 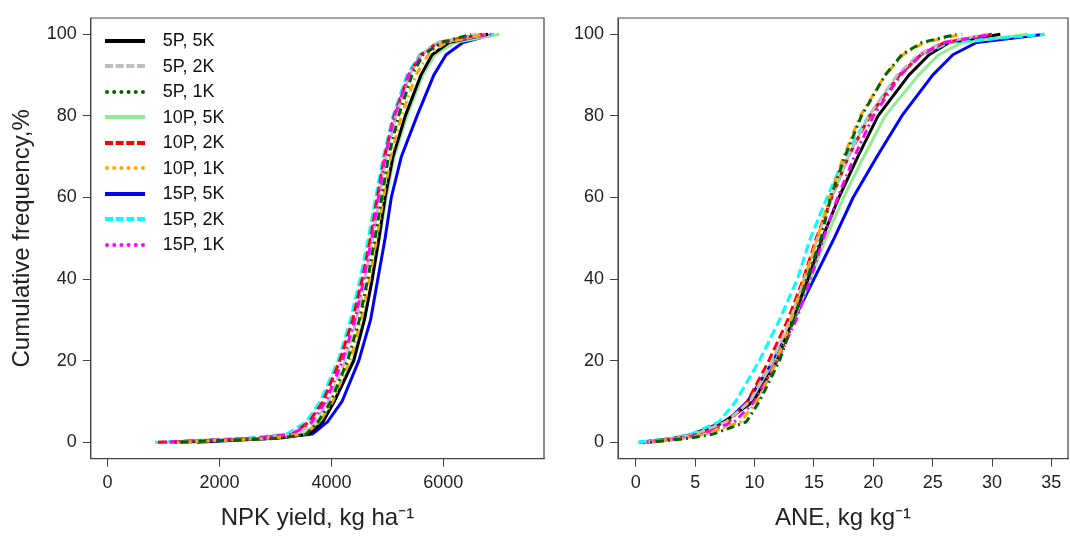 What do you see at coordinates (813, 482) in the screenshot?
I see `x-tick-label: 15` at bounding box center [813, 482].